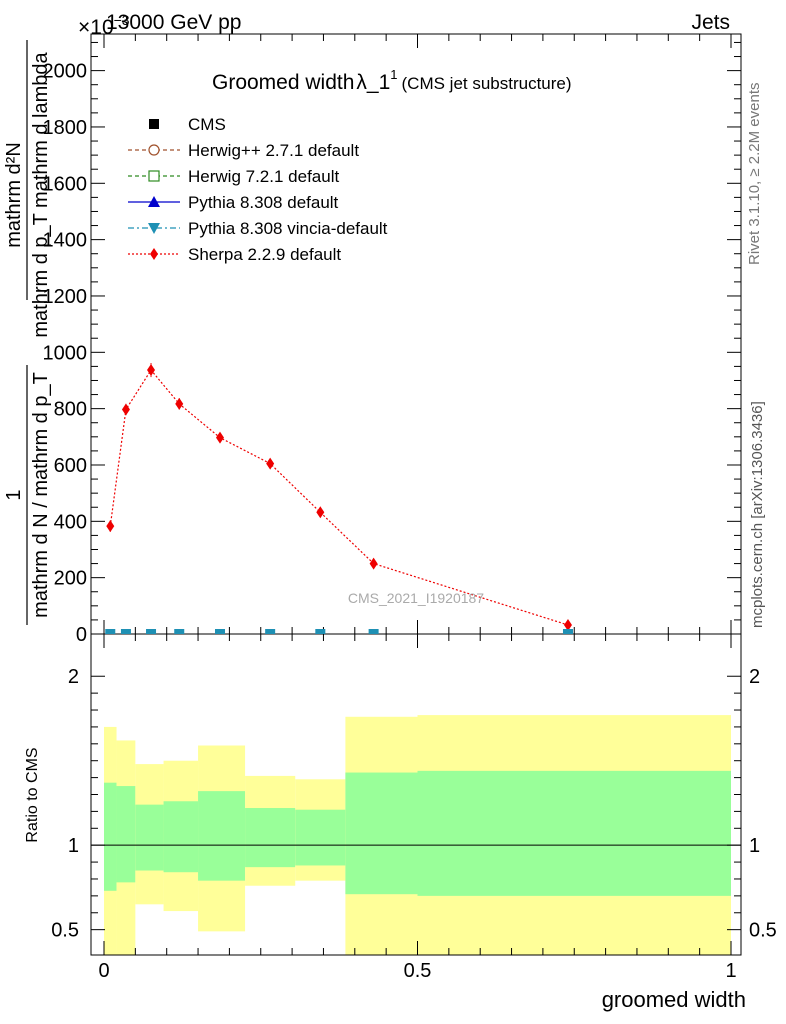 This screenshot has width=786, height=1024. What do you see at coordinates (73, 677) in the screenshot?
I see `ratio-y-tick-label: 2` at bounding box center [73, 677].